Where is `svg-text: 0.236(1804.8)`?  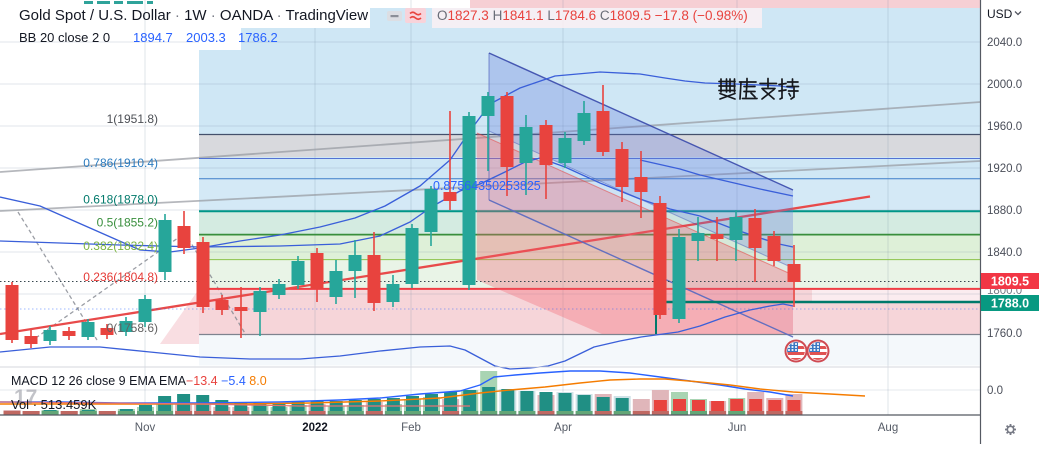 svg-text: 0.236(1804.8) is located at coordinates (120, 277).